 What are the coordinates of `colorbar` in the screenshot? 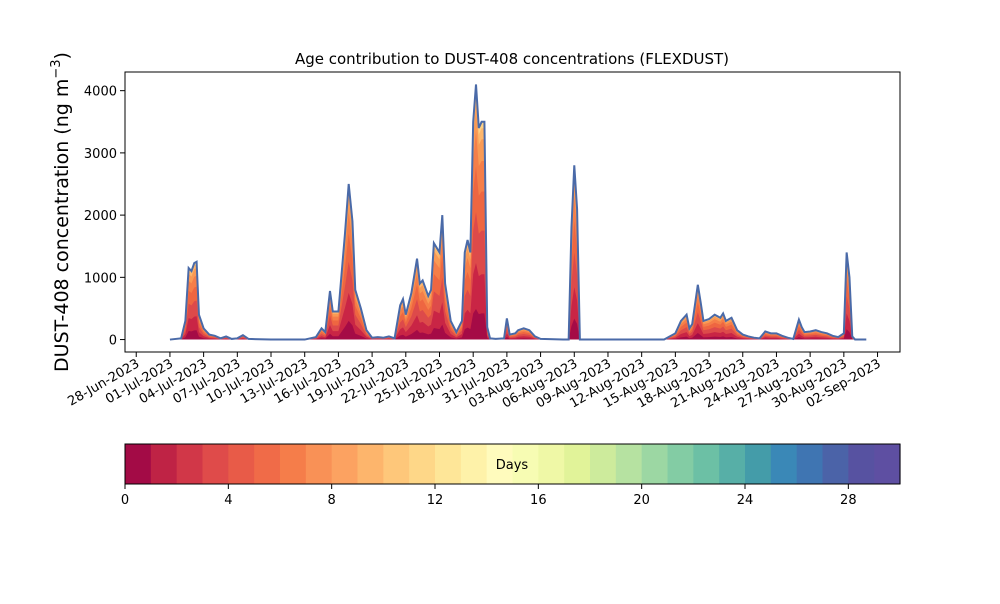 It's located at (513, 464).